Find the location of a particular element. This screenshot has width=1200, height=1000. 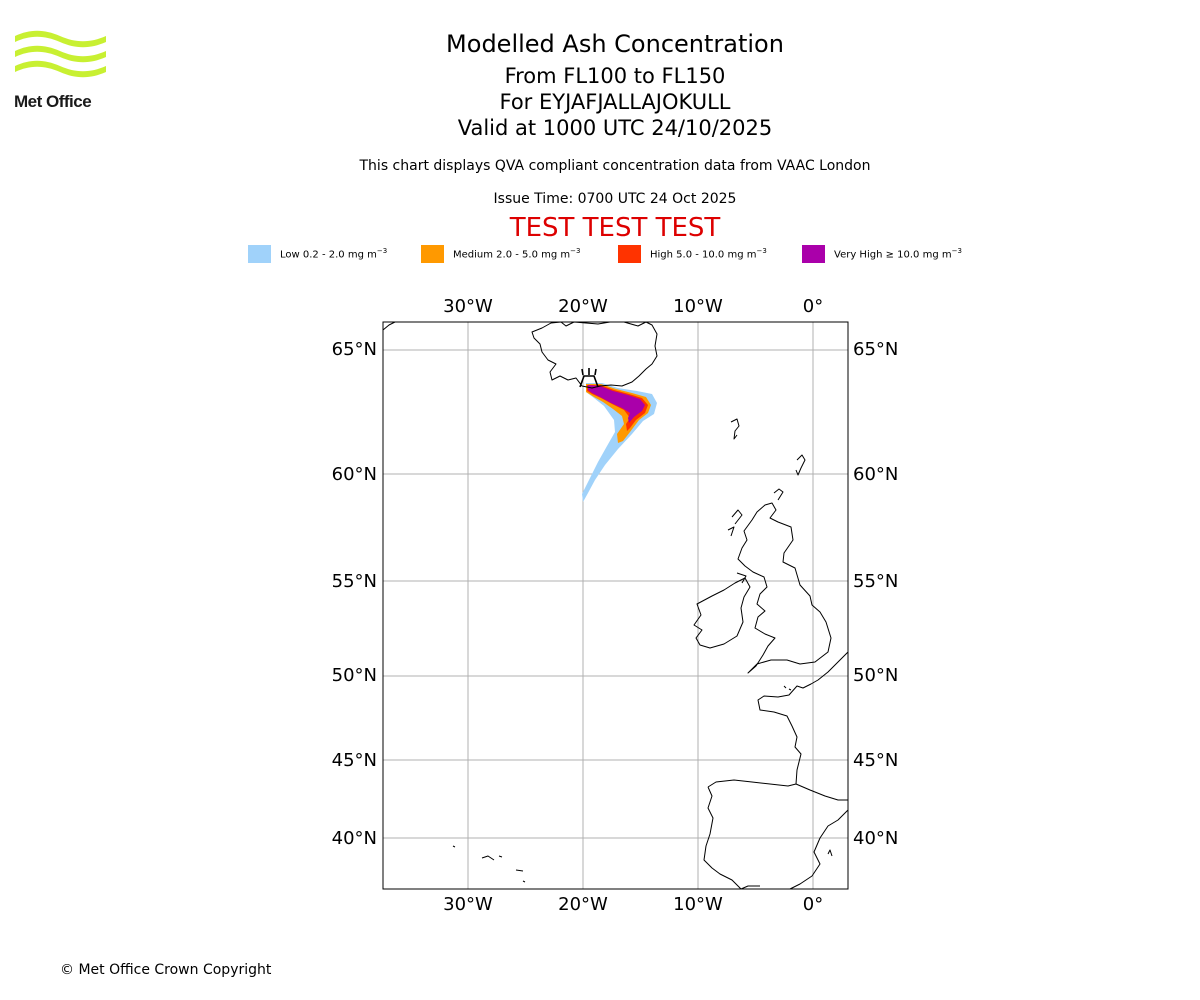

lon-label-0-top: 0° is located at coordinates (813, 306).